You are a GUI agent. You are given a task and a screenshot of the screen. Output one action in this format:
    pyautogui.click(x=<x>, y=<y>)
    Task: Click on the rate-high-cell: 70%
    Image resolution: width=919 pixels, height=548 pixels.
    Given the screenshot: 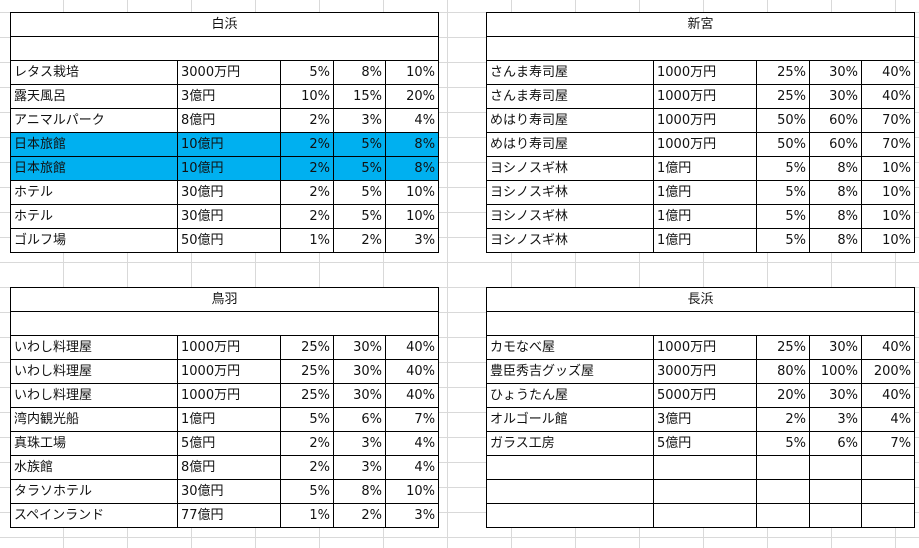 What is the action you would take?
    pyautogui.click(x=888, y=144)
    